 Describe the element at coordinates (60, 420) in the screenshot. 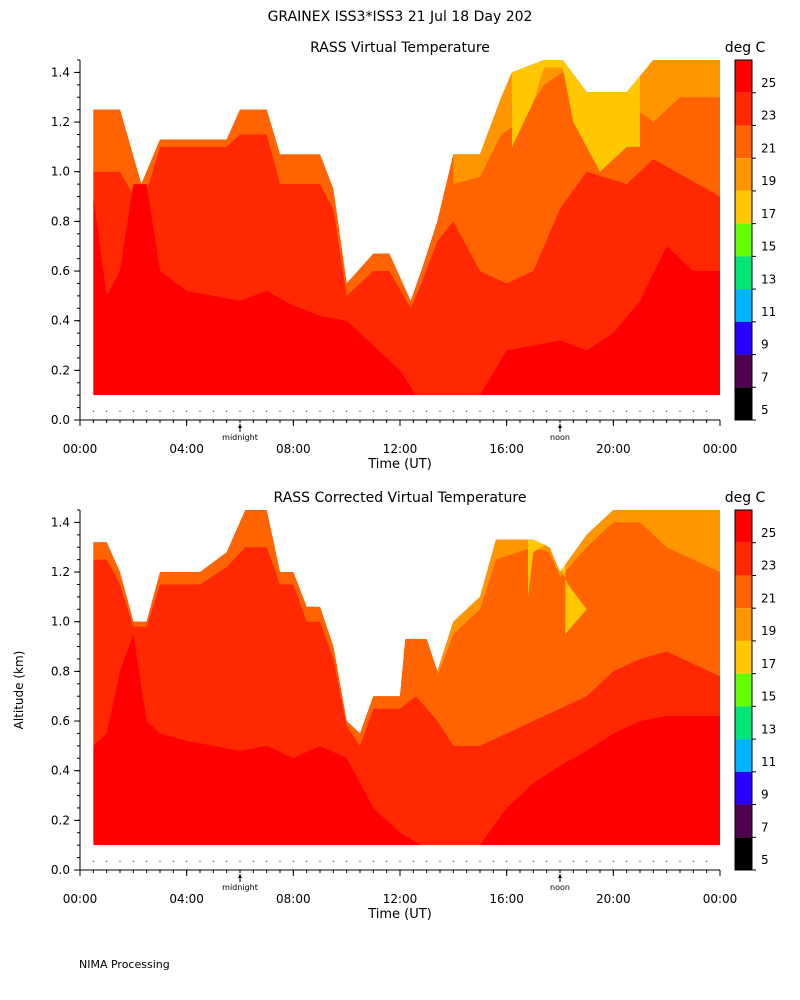

I see `y-tick-label: 0.0` at that location.